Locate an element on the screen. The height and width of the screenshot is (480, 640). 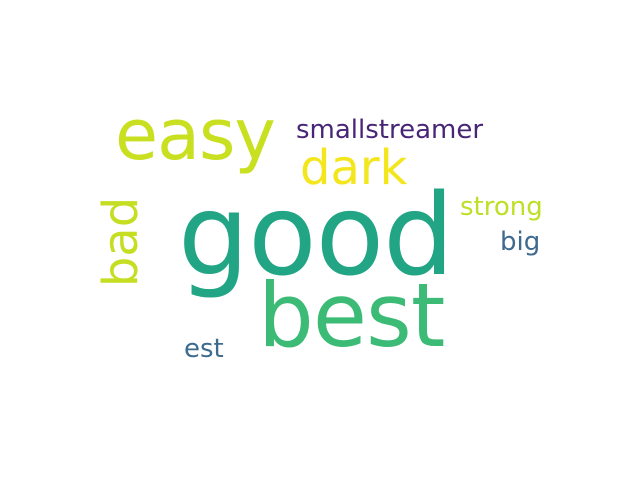
word-strong: strong is located at coordinates (501, 207).